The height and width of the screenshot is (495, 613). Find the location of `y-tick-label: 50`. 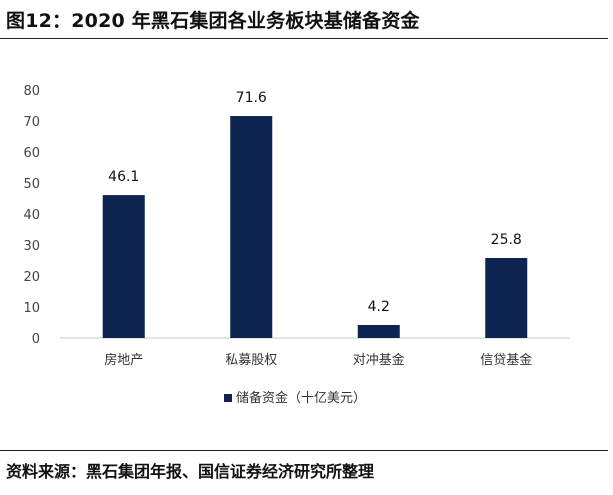

y-tick-label: 50 is located at coordinates (31, 184).